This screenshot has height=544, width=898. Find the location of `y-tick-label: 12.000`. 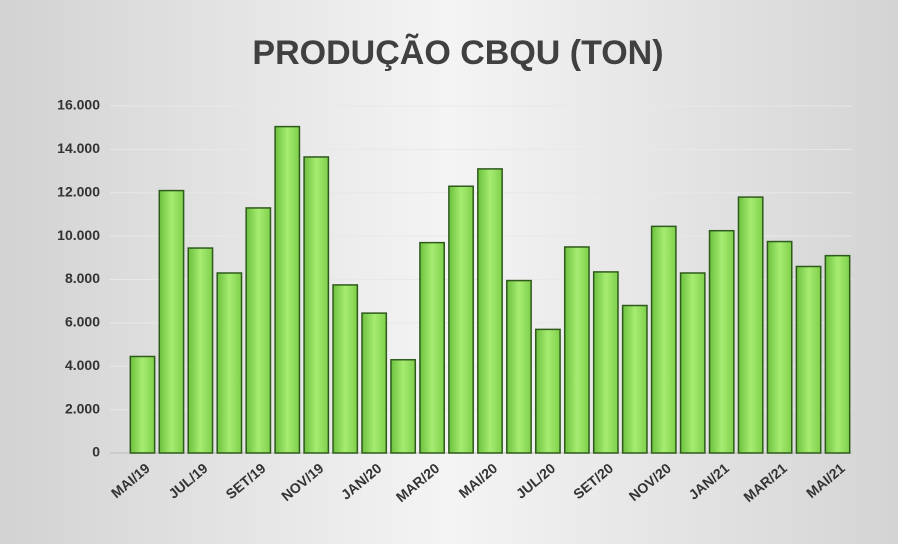

y-tick-label: 12.000 is located at coordinates (78, 191).